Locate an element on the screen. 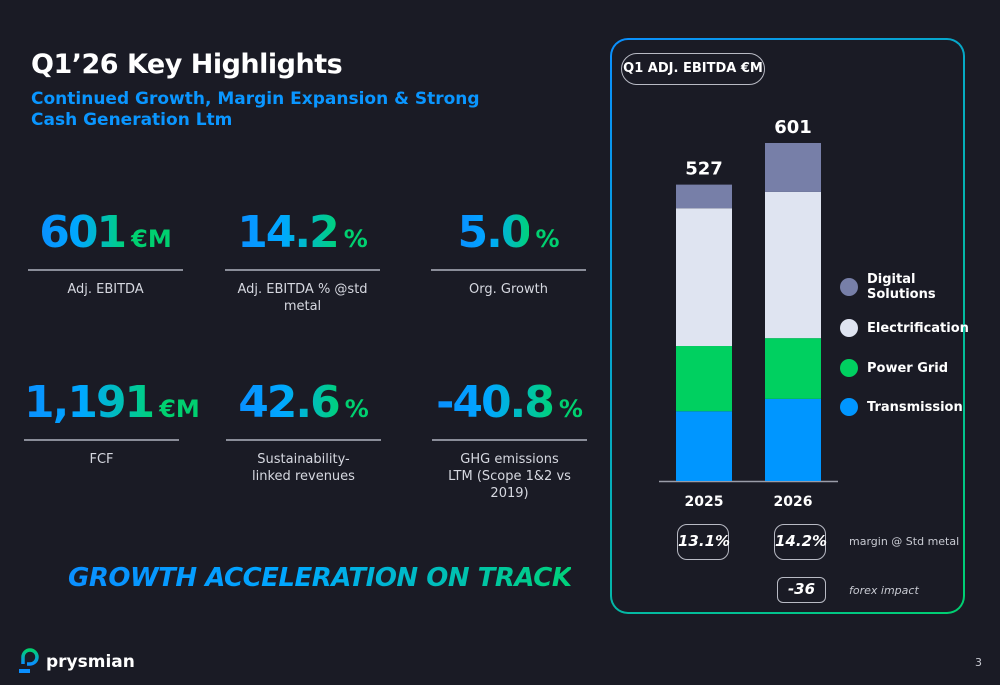 The width and height of the screenshot is (1000, 685). legend-label: Electrification is located at coordinates (918, 328).